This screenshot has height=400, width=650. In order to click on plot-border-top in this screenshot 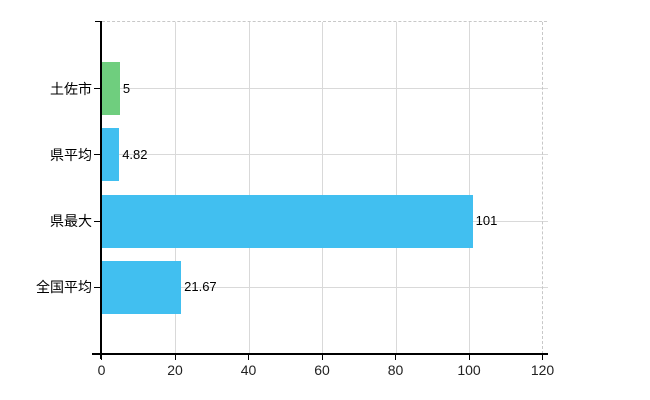, I will do `click(324, 21)`.